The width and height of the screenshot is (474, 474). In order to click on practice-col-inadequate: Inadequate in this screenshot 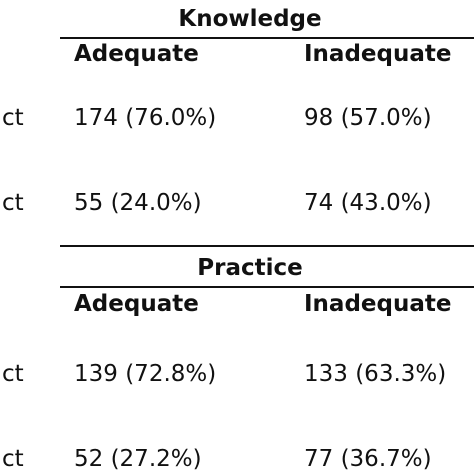, I will do `click(378, 304)`.